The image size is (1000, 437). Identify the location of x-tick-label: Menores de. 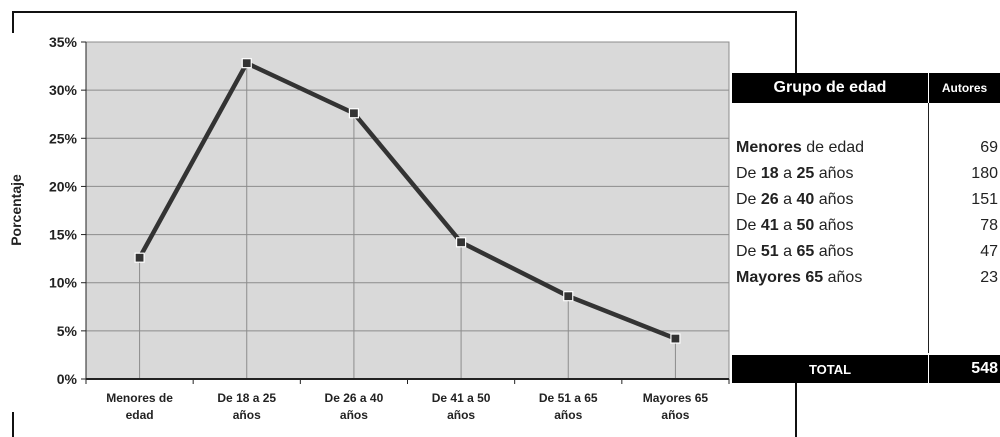
(139, 398).